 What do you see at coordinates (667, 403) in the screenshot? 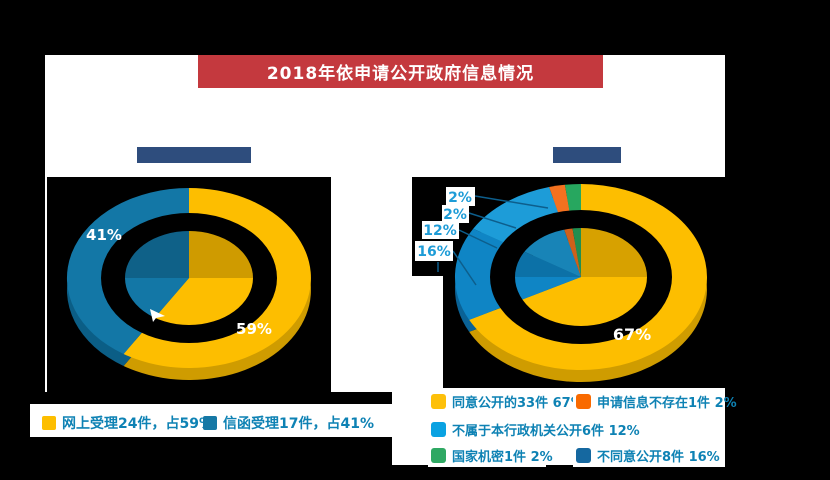
I see `legend-label: 申请信息不存在1件 2%` at bounding box center [667, 403].